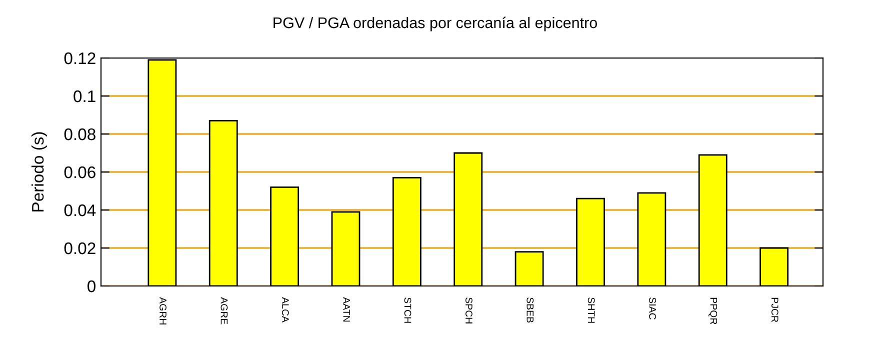 This screenshot has height=350, width=870. What do you see at coordinates (436, 24) in the screenshot?
I see `chart-title: PGV / PGA ordenadas por cercanía al epicentro` at bounding box center [436, 24].